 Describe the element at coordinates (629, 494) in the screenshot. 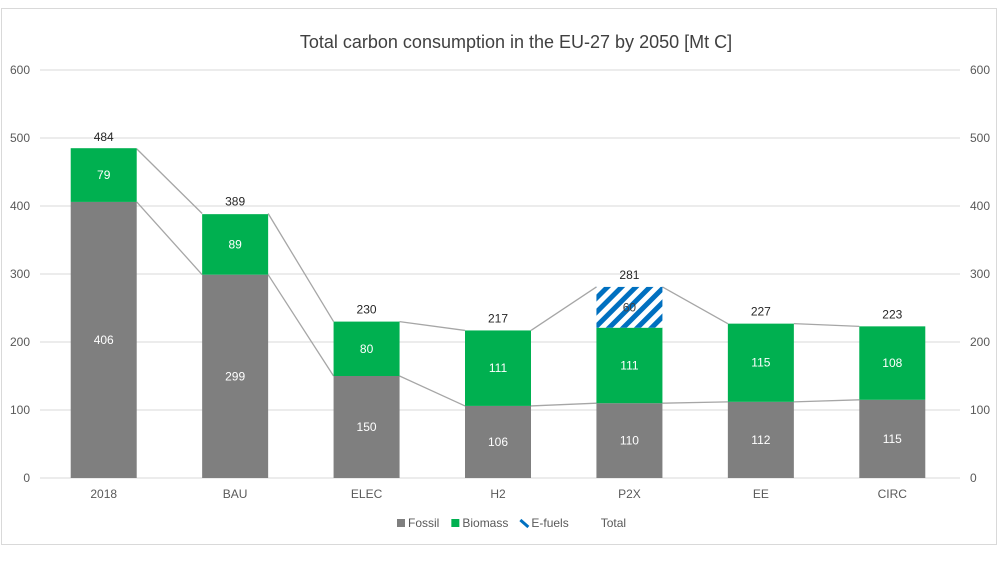

I see `x-tick-label: P2X` at that location.